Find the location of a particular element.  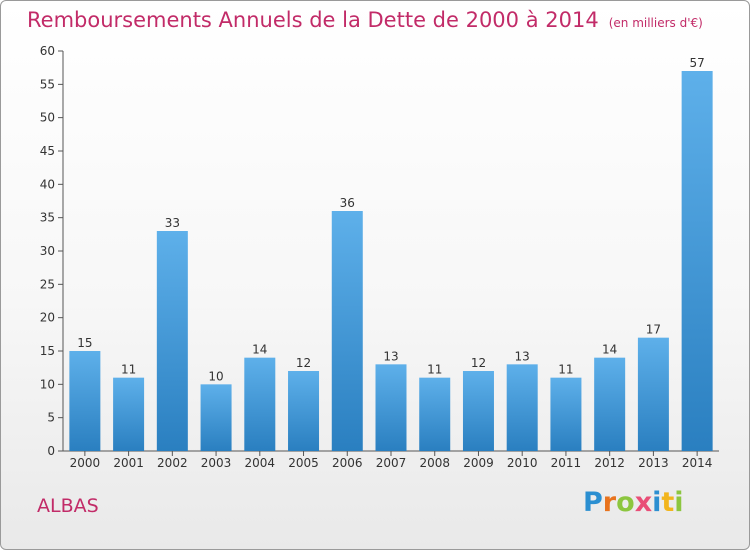

x-tick-label-2008: 2008 is located at coordinates (434, 463).